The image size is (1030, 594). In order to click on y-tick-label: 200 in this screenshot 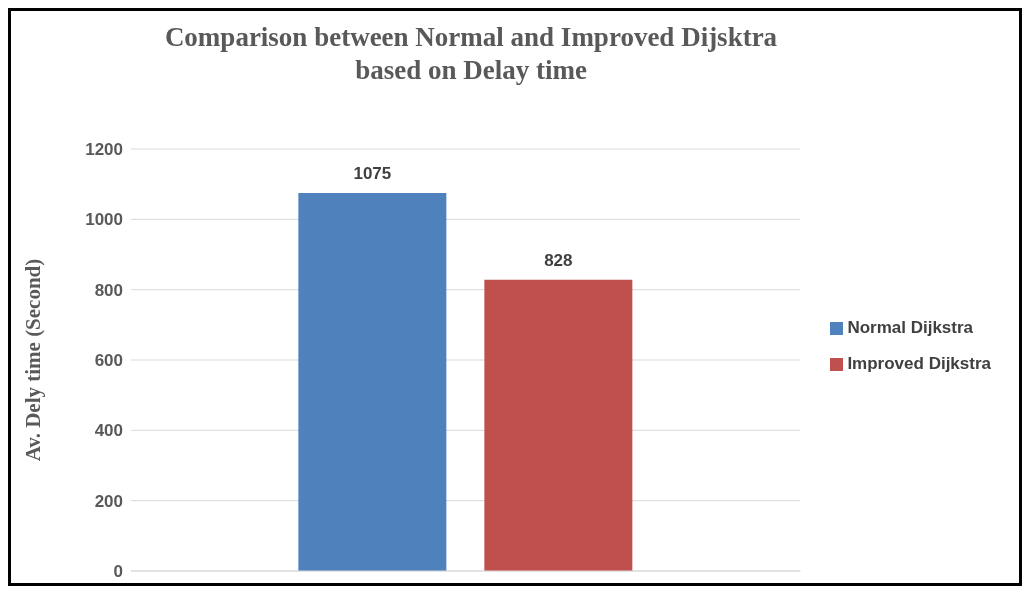, I will do `click(108, 501)`.